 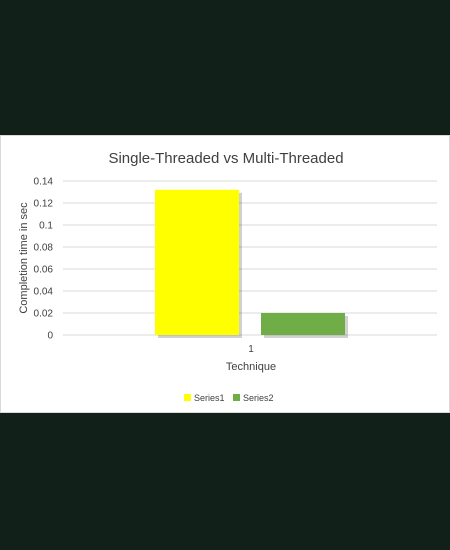 What do you see at coordinates (44, 270) in the screenshot?
I see `y-tick-label: 0.06` at bounding box center [44, 270].